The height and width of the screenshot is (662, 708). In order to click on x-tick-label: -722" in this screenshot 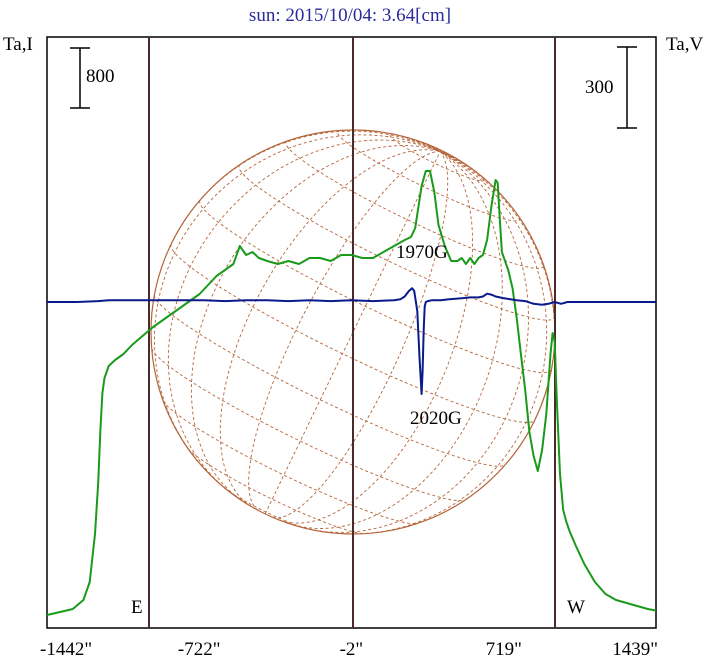, I will do `click(199, 649)`.